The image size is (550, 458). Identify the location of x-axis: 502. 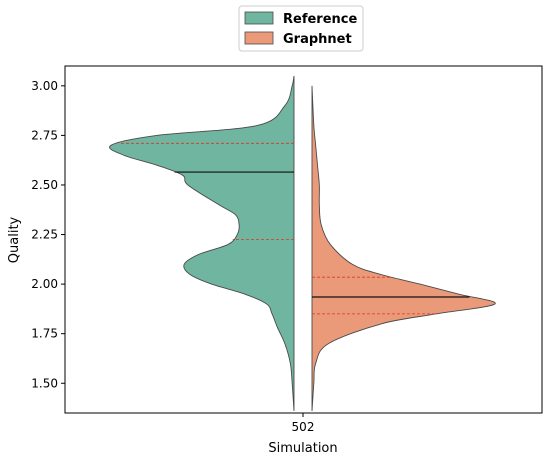
(303, 423).